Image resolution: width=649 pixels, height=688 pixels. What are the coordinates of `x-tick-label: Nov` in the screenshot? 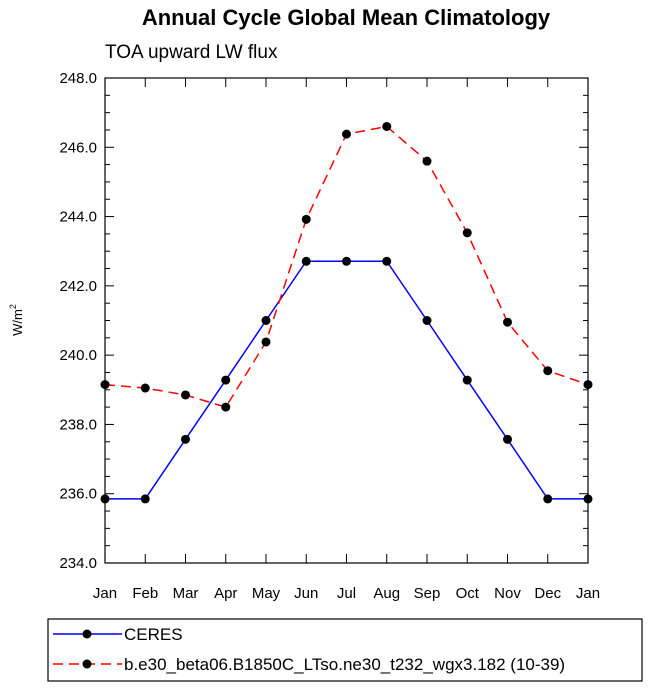 It's located at (507, 593).